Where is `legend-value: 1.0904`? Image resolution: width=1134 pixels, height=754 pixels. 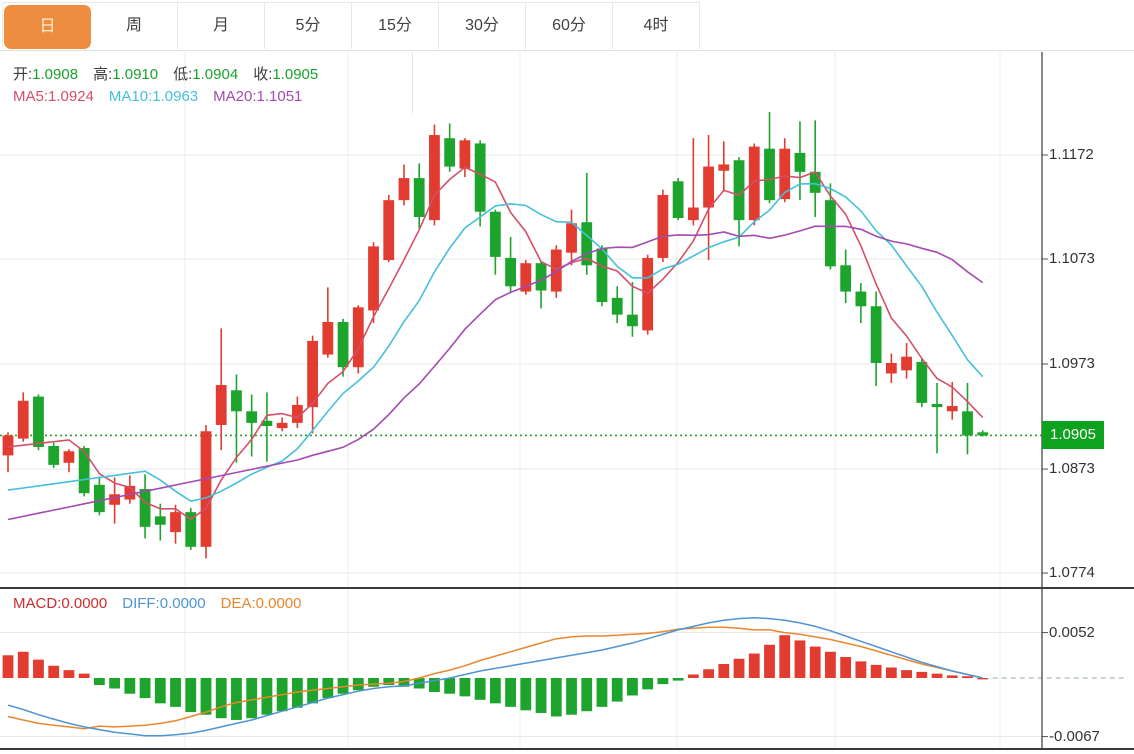 legend-value: 1.0904 is located at coordinates (215, 74).